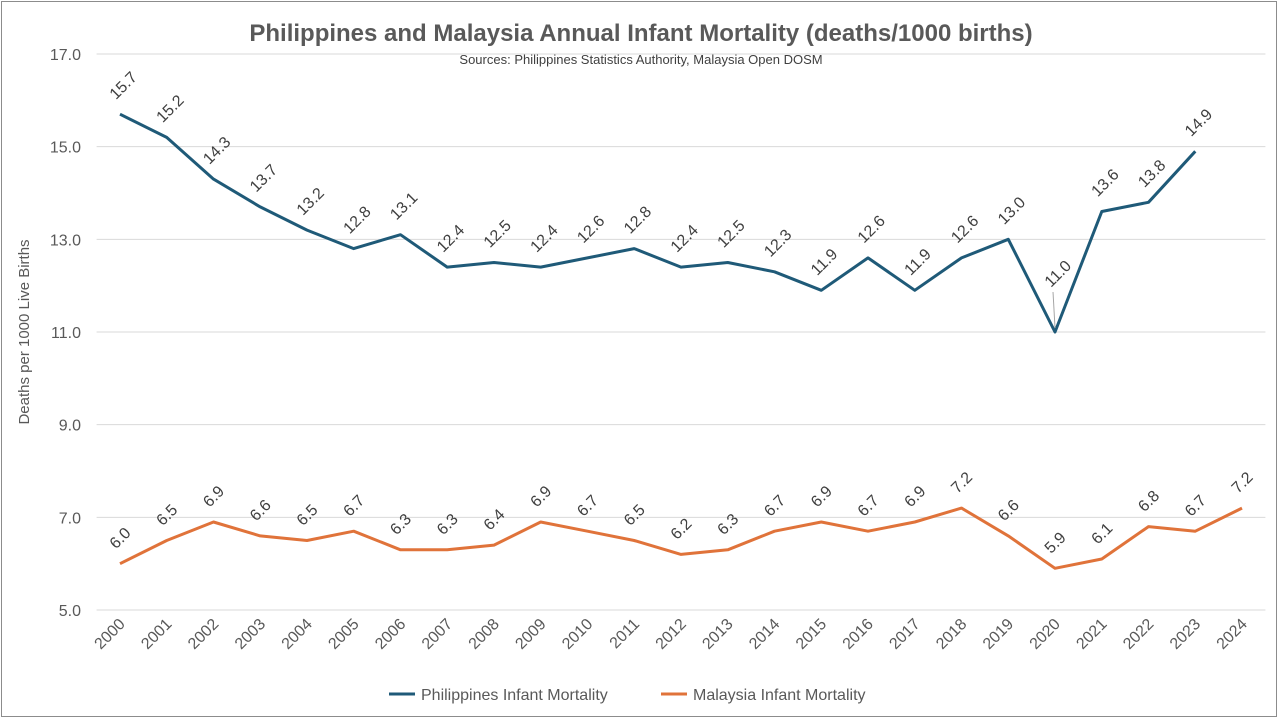 This screenshot has height=723, width=1280. I want to click on x-tick-label: 2007, so click(437, 634).